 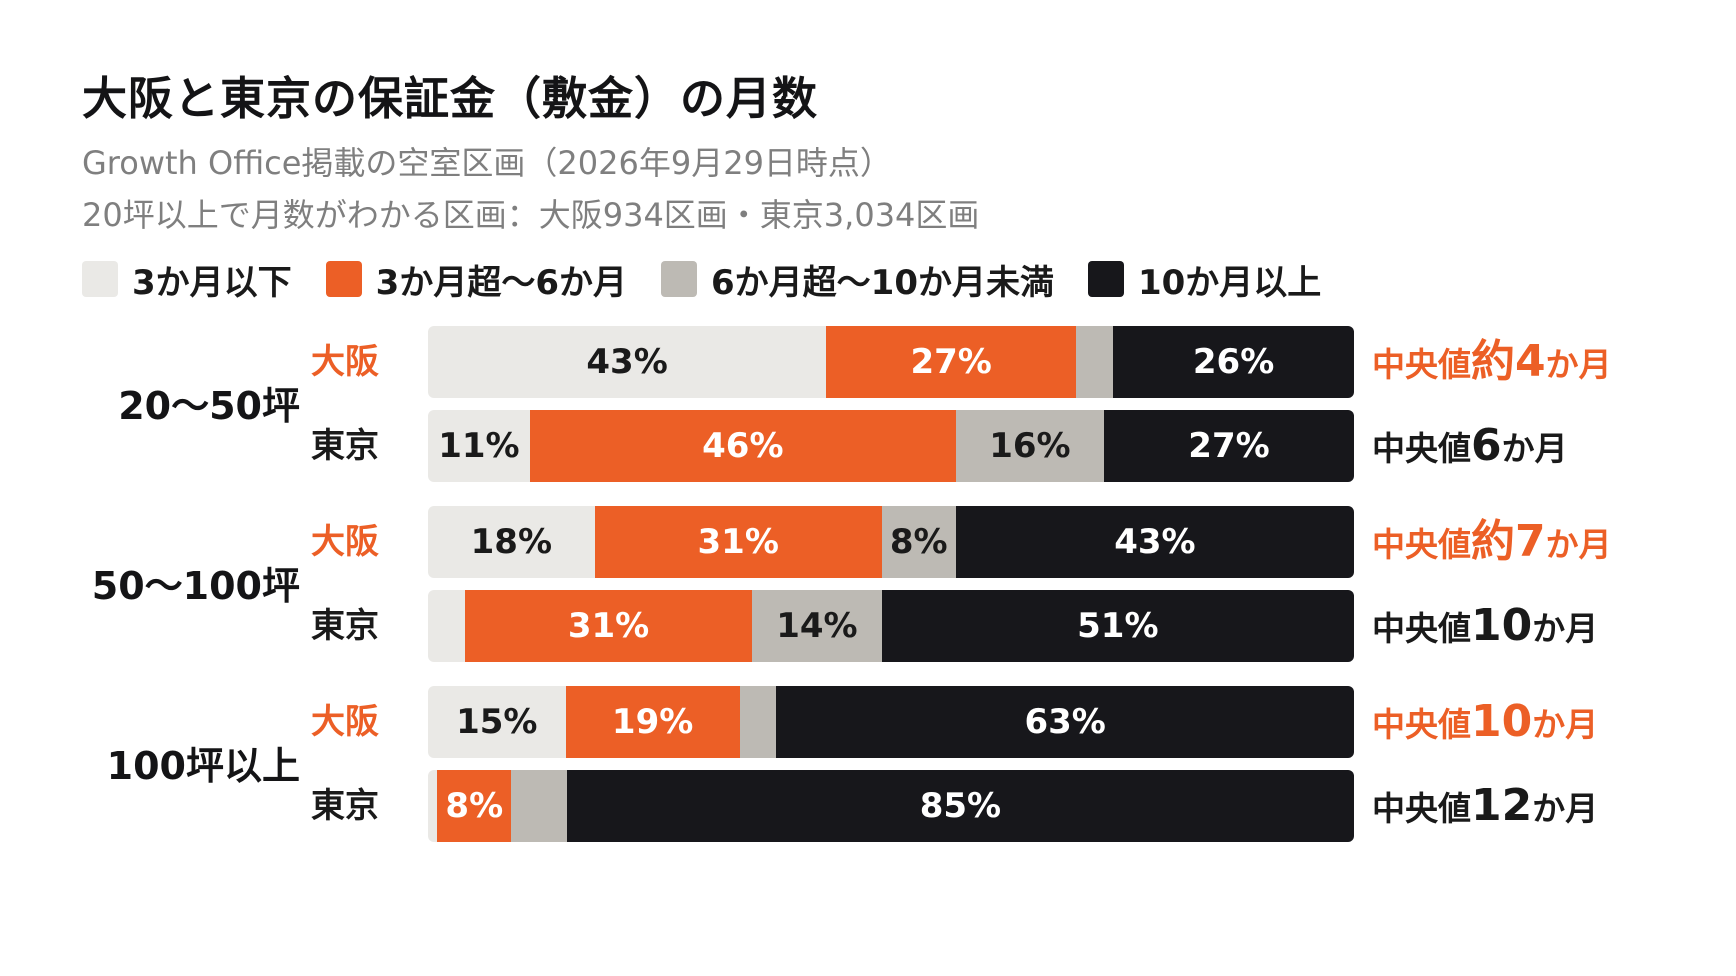 What do you see at coordinates (209, 406) in the screenshot?
I see `group-label: 20〜50坪` at bounding box center [209, 406].